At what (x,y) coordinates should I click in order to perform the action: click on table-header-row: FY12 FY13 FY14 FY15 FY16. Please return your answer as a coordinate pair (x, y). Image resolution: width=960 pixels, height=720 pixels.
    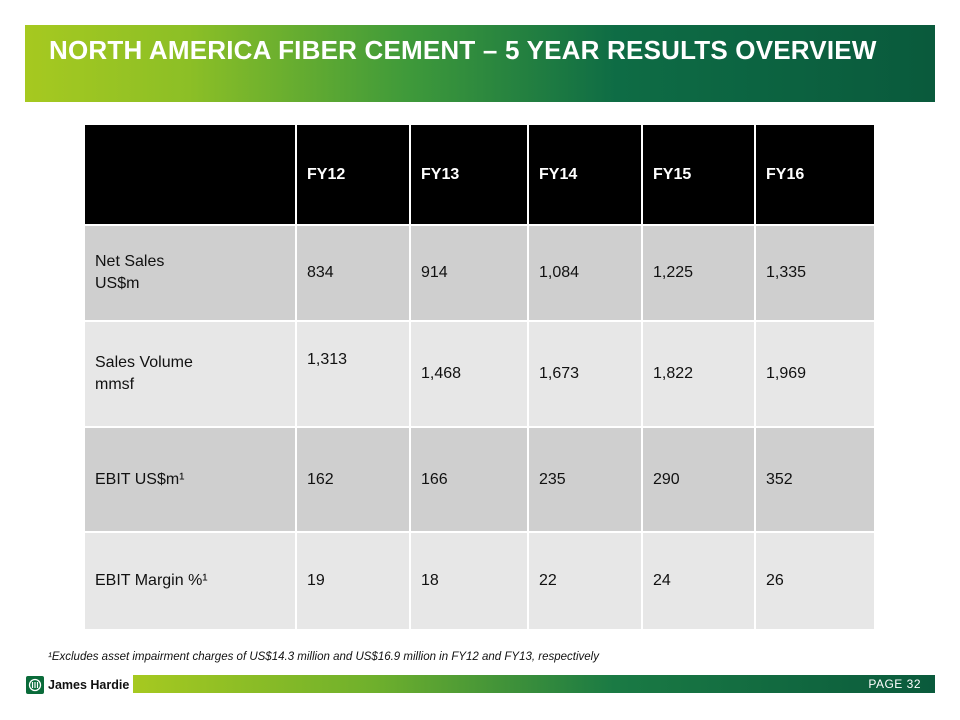
    Looking at the image, I should click on (479, 174).